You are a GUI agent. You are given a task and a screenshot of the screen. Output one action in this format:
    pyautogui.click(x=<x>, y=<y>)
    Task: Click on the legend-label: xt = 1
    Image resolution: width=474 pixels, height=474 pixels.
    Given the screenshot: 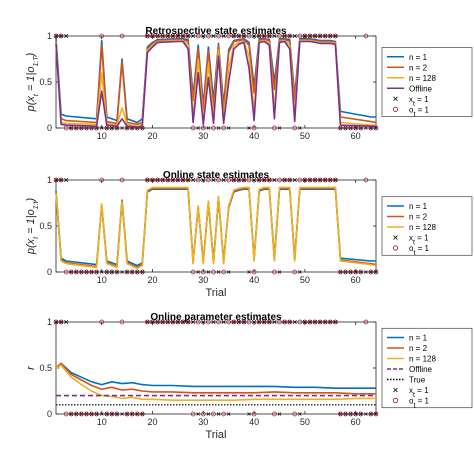 What is the action you would take?
    pyautogui.click(x=419, y=240)
    